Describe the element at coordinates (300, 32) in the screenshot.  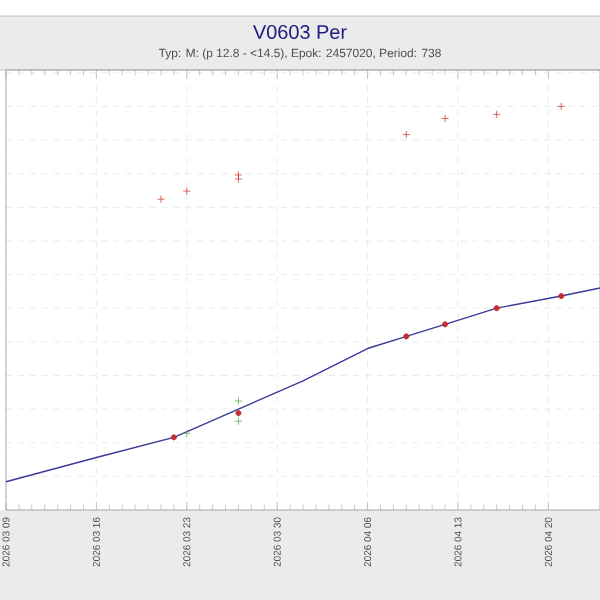
I see `chart-title: V0603 Per` at that location.